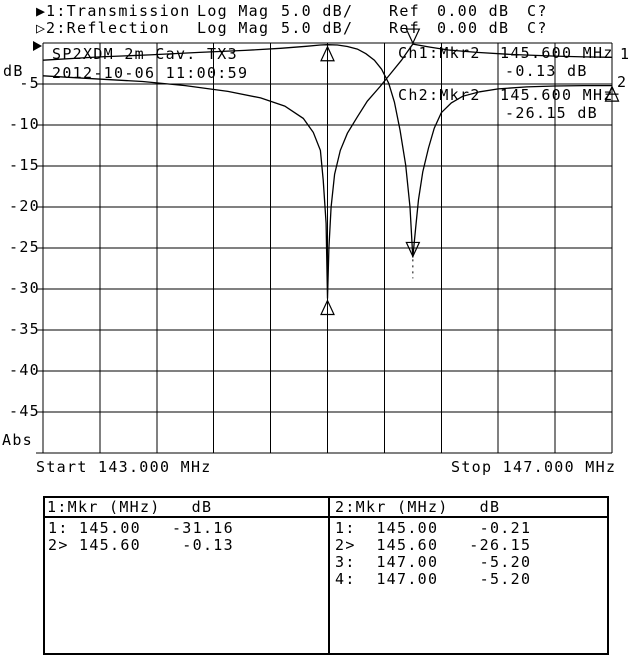  What do you see at coordinates (433, 545) in the screenshot?
I see `table-row: 2> 145.60 -26.15` at bounding box center [433, 545].